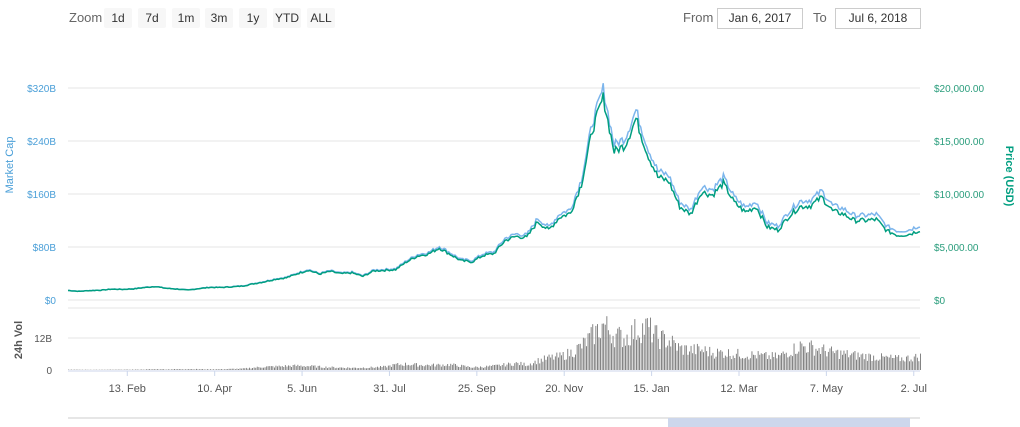 The height and width of the screenshot is (427, 1020). I want to click on navigator-selection, so click(789, 422).